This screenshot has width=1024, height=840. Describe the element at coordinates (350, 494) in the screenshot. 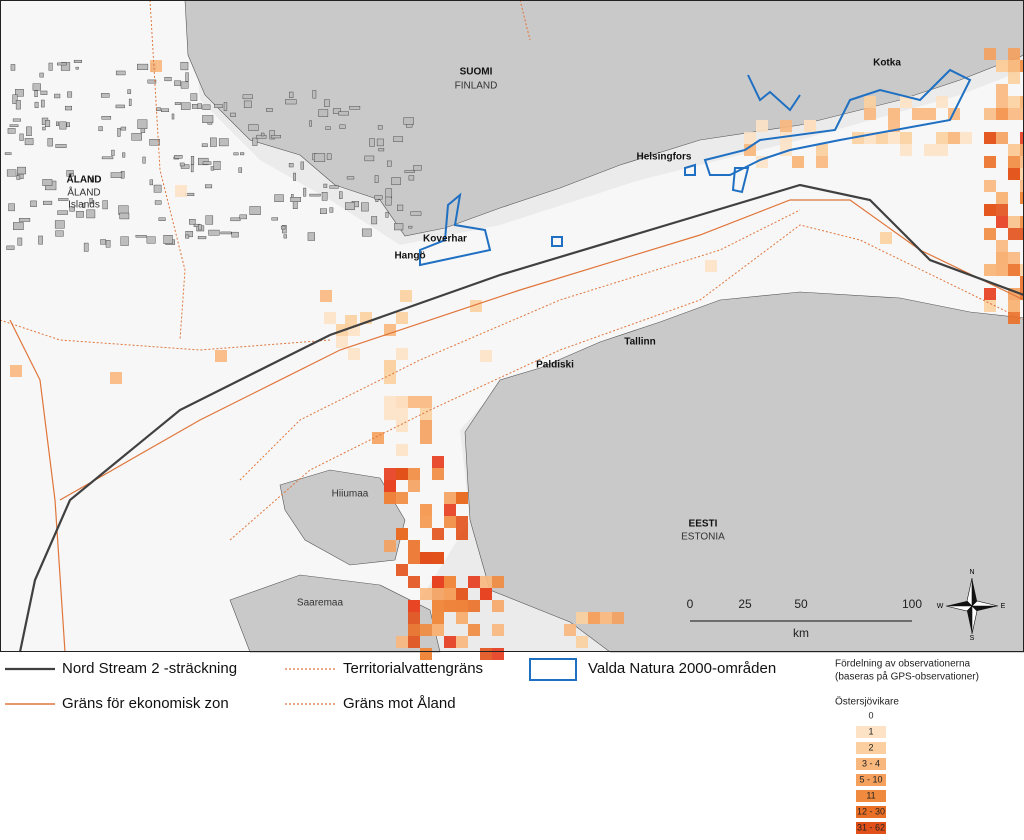

I see `place-label: Hiiumaa` at that location.